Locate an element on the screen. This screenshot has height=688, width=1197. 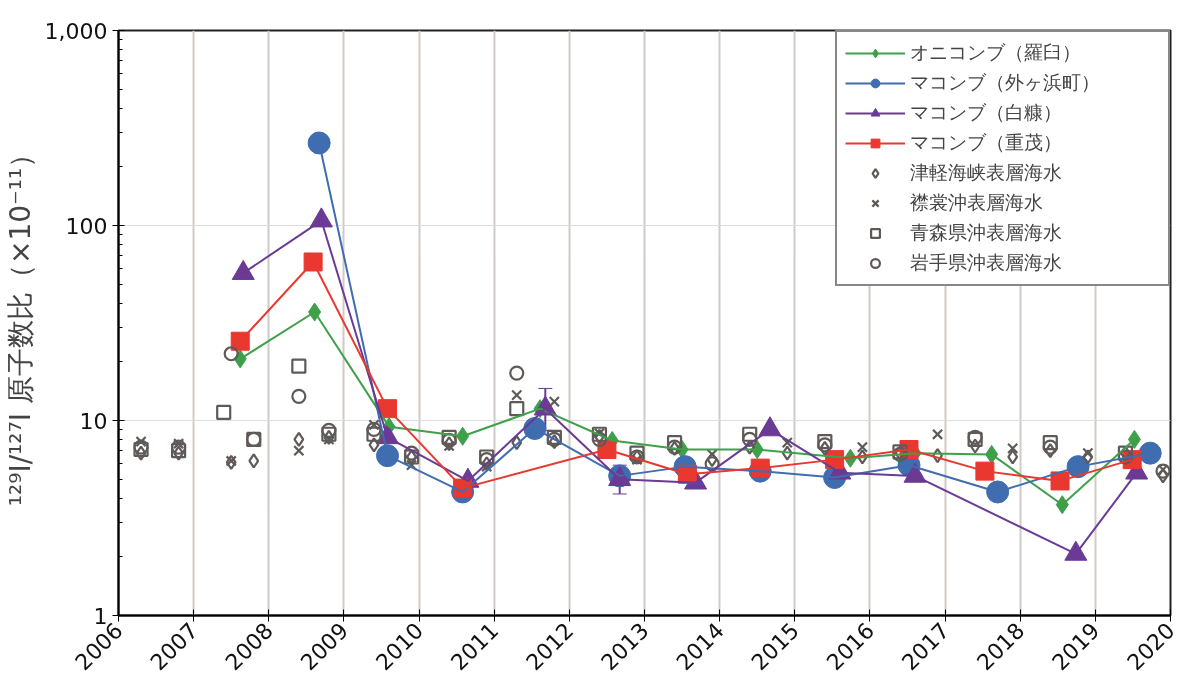
y-tick-label: 1 is located at coordinates (100, 616).